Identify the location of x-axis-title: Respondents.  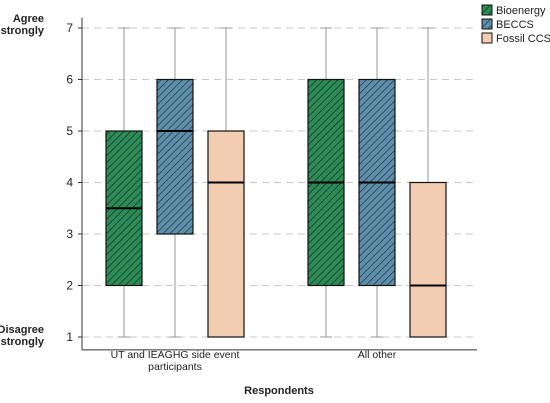
(279, 391).